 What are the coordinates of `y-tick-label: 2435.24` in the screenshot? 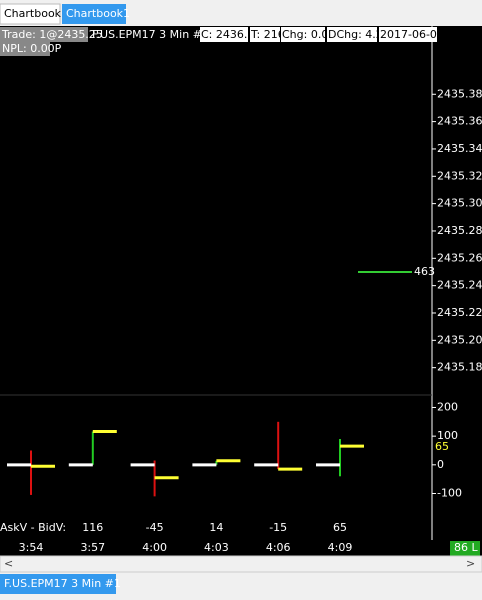 It's located at (459, 285).